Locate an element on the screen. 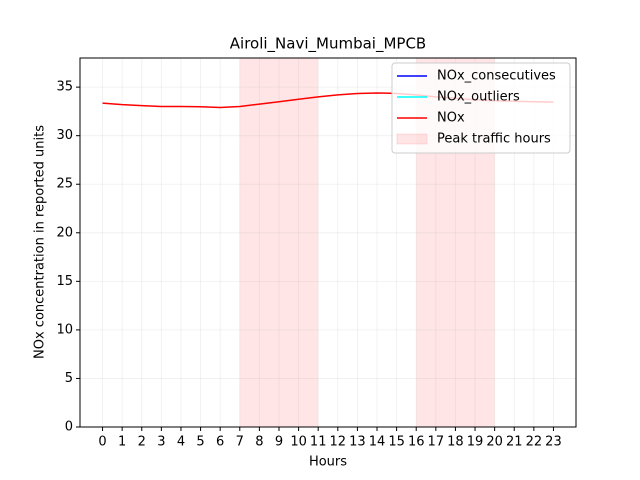 This screenshot has width=640, height=480. x-tick-label: 17 is located at coordinates (436, 442).